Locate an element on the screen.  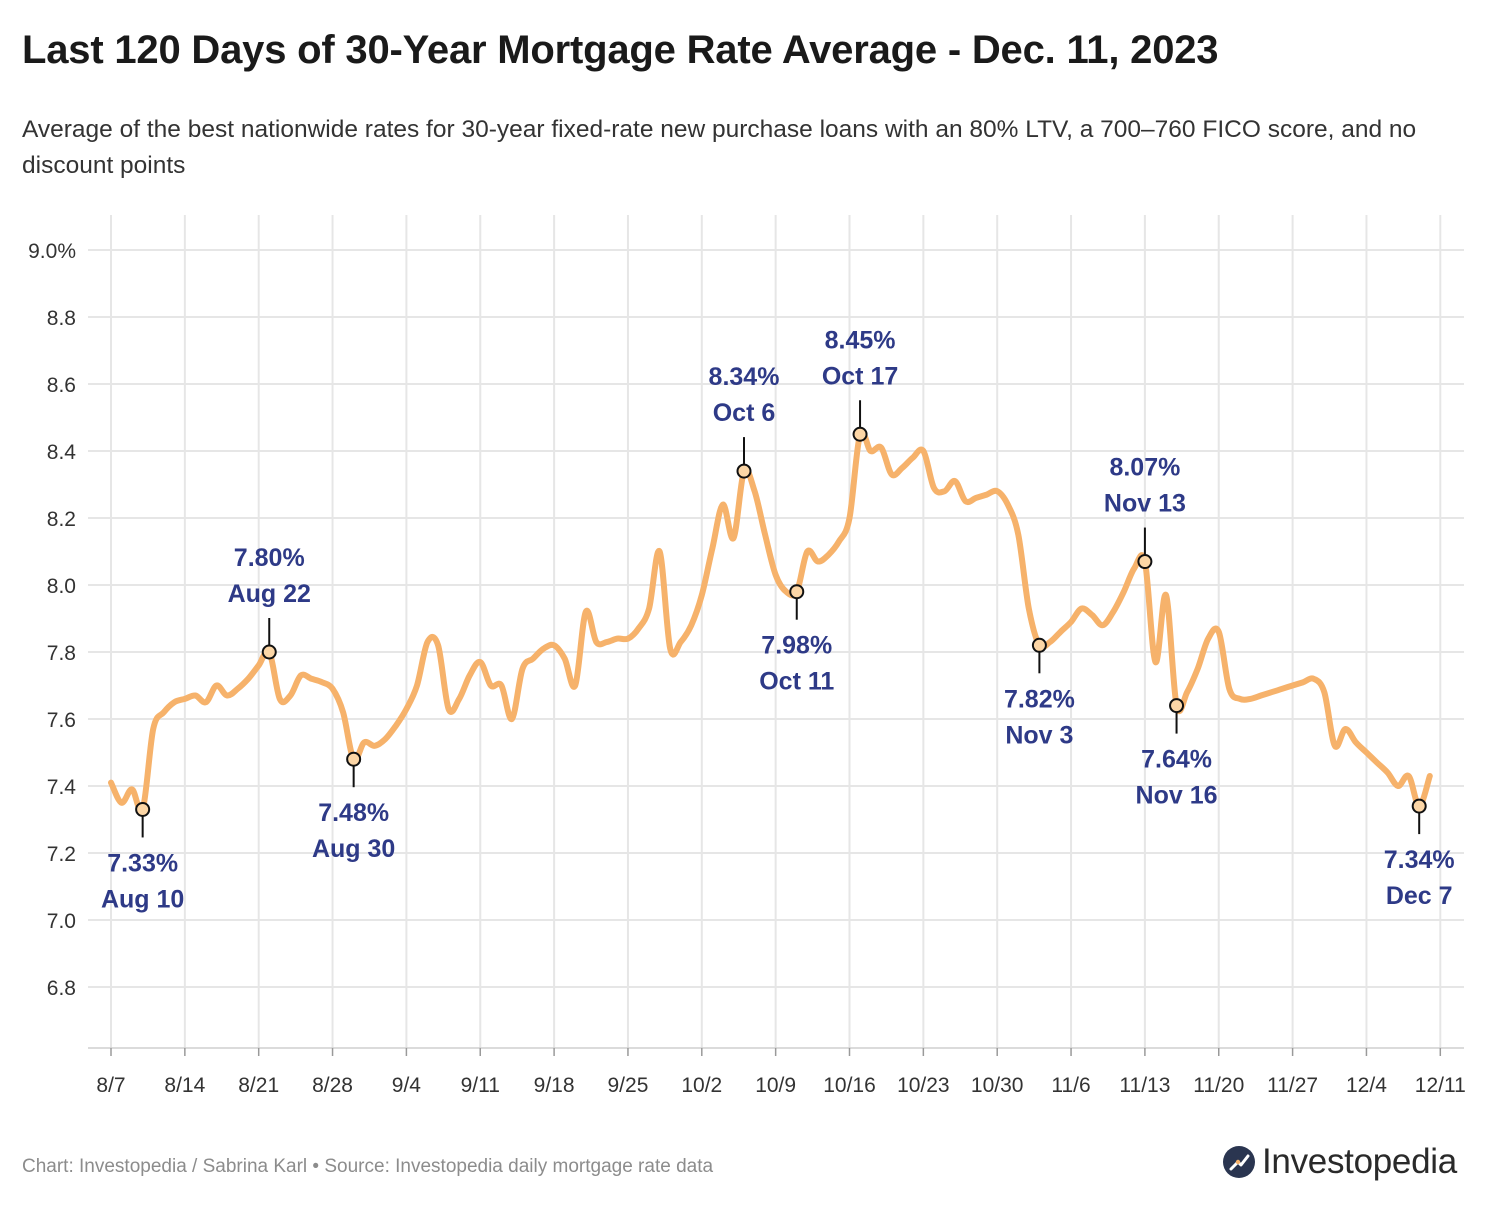
x-tick-label: 11/13 is located at coordinates (1144, 1085).